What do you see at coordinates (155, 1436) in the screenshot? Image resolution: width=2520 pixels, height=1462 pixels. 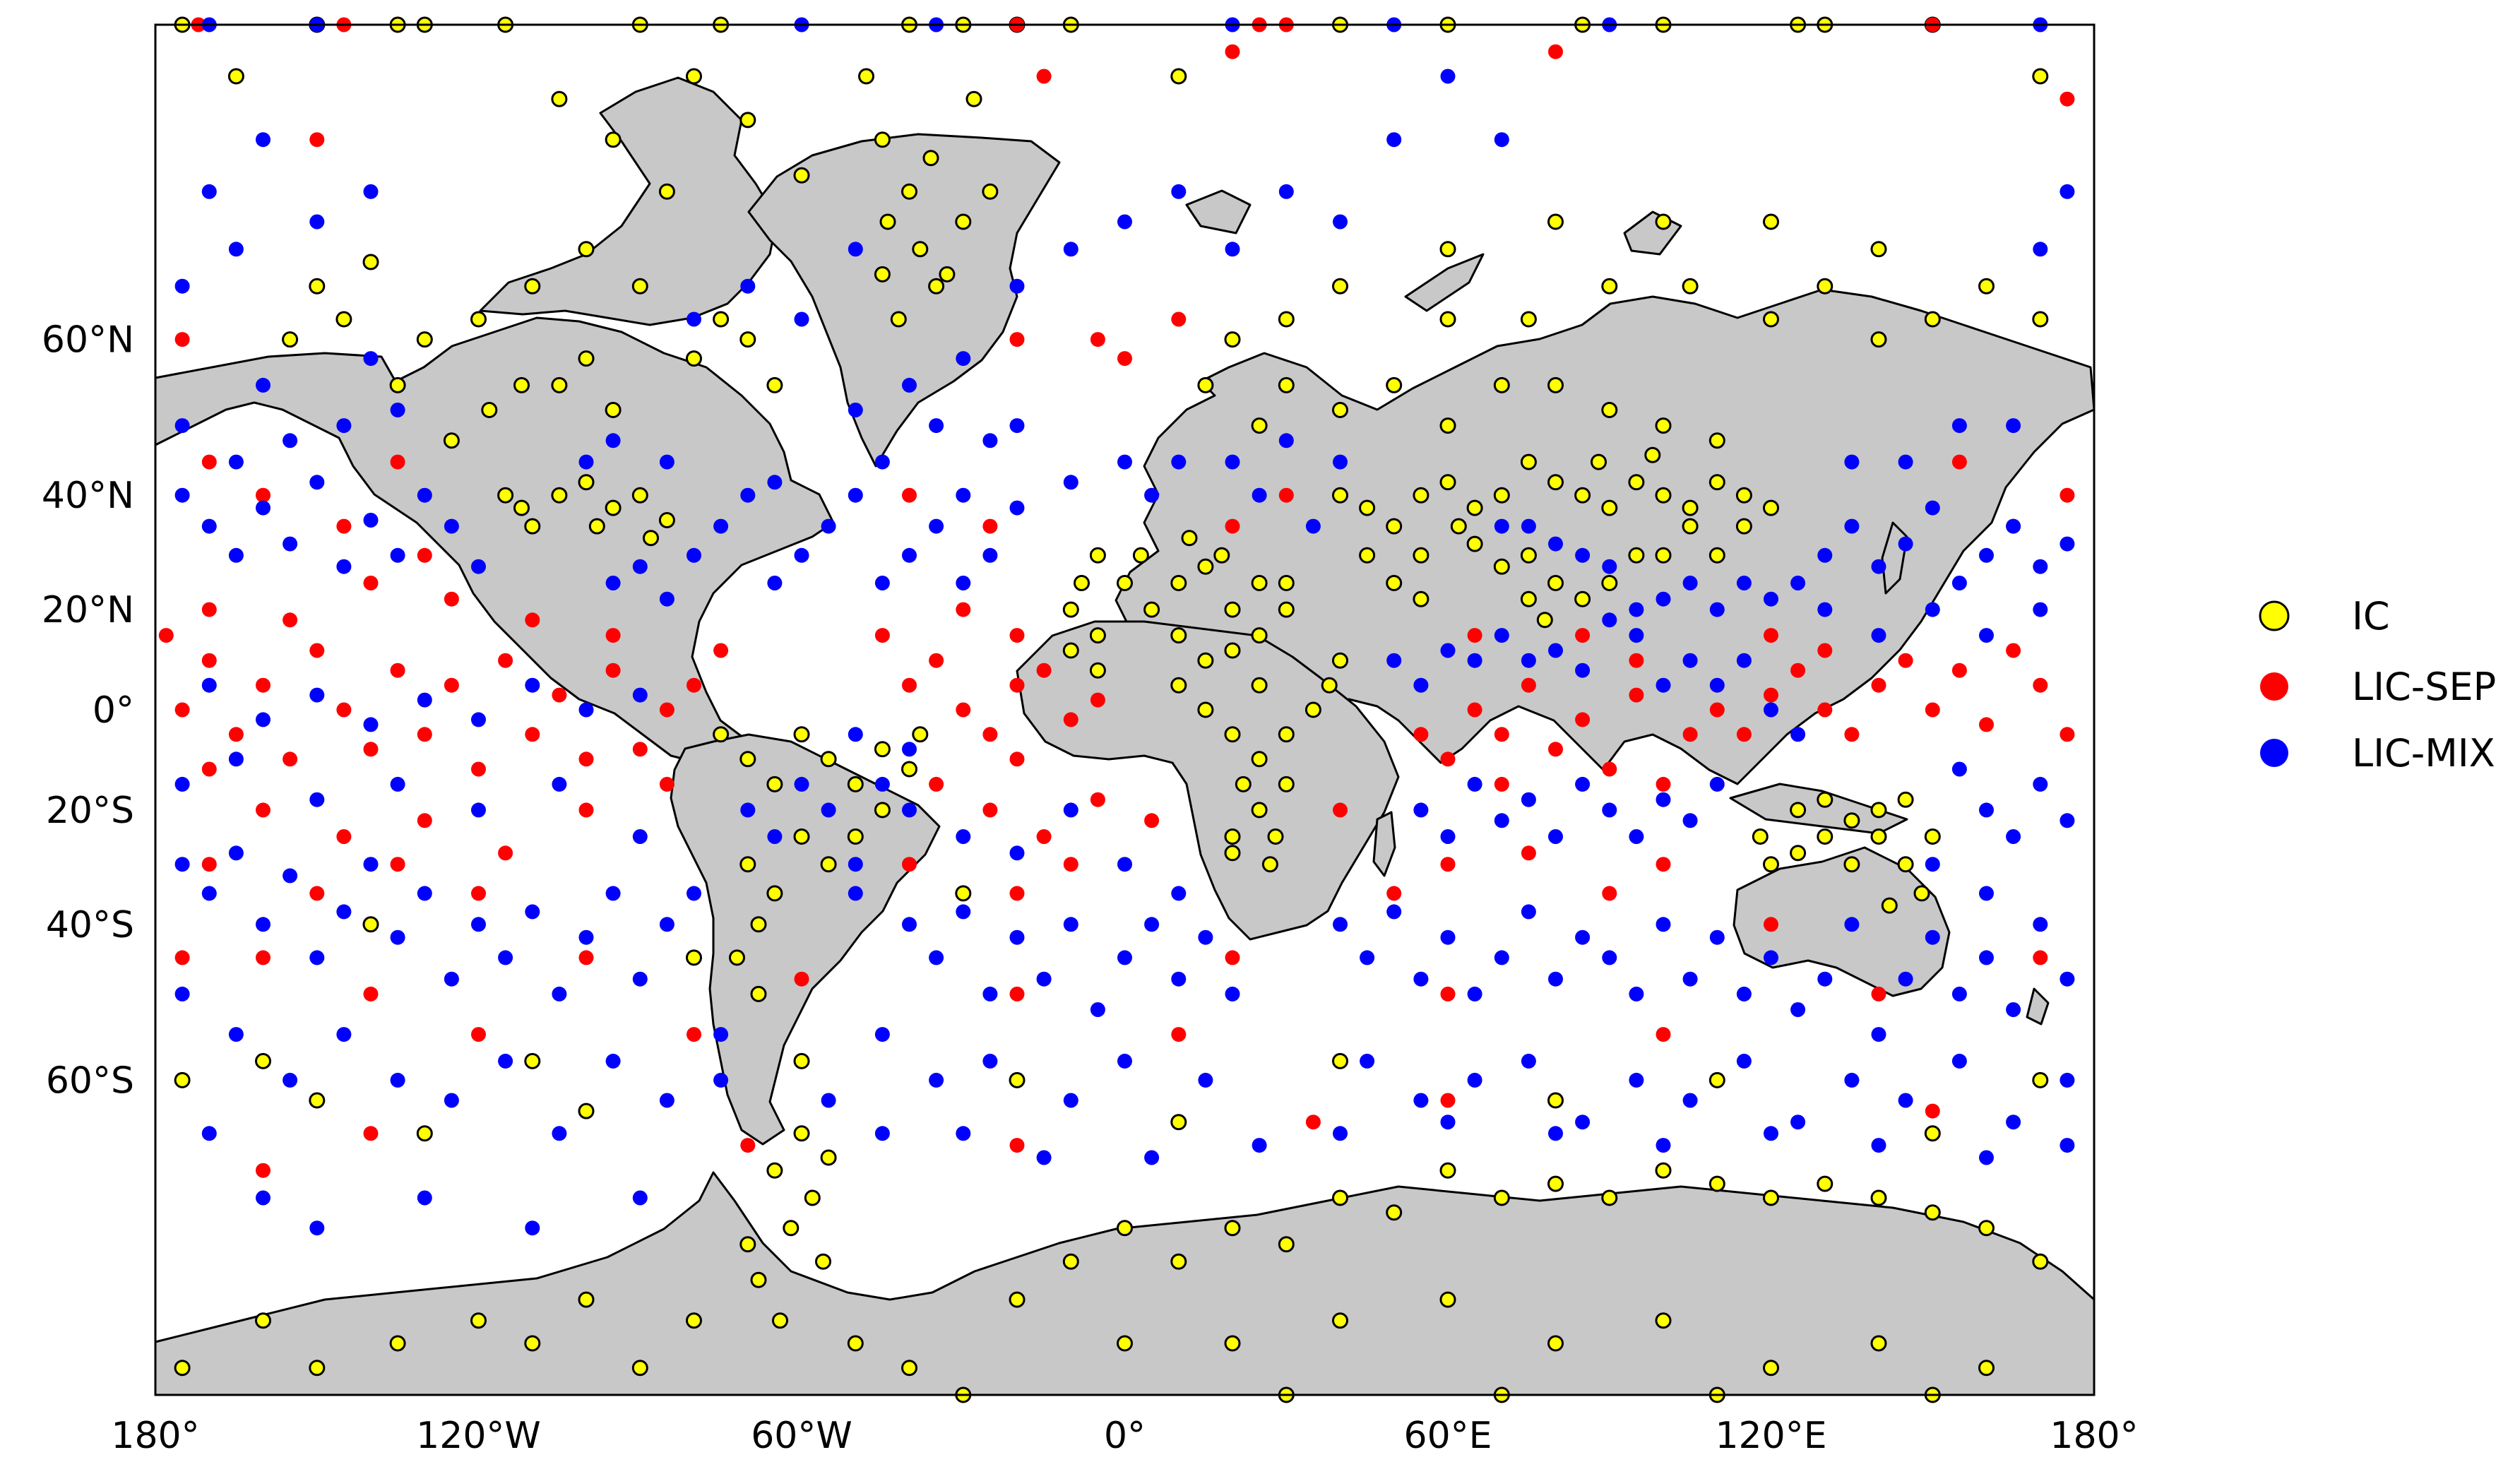 I see `x-tick-label: 180°` at bounding box center [155, 1436].